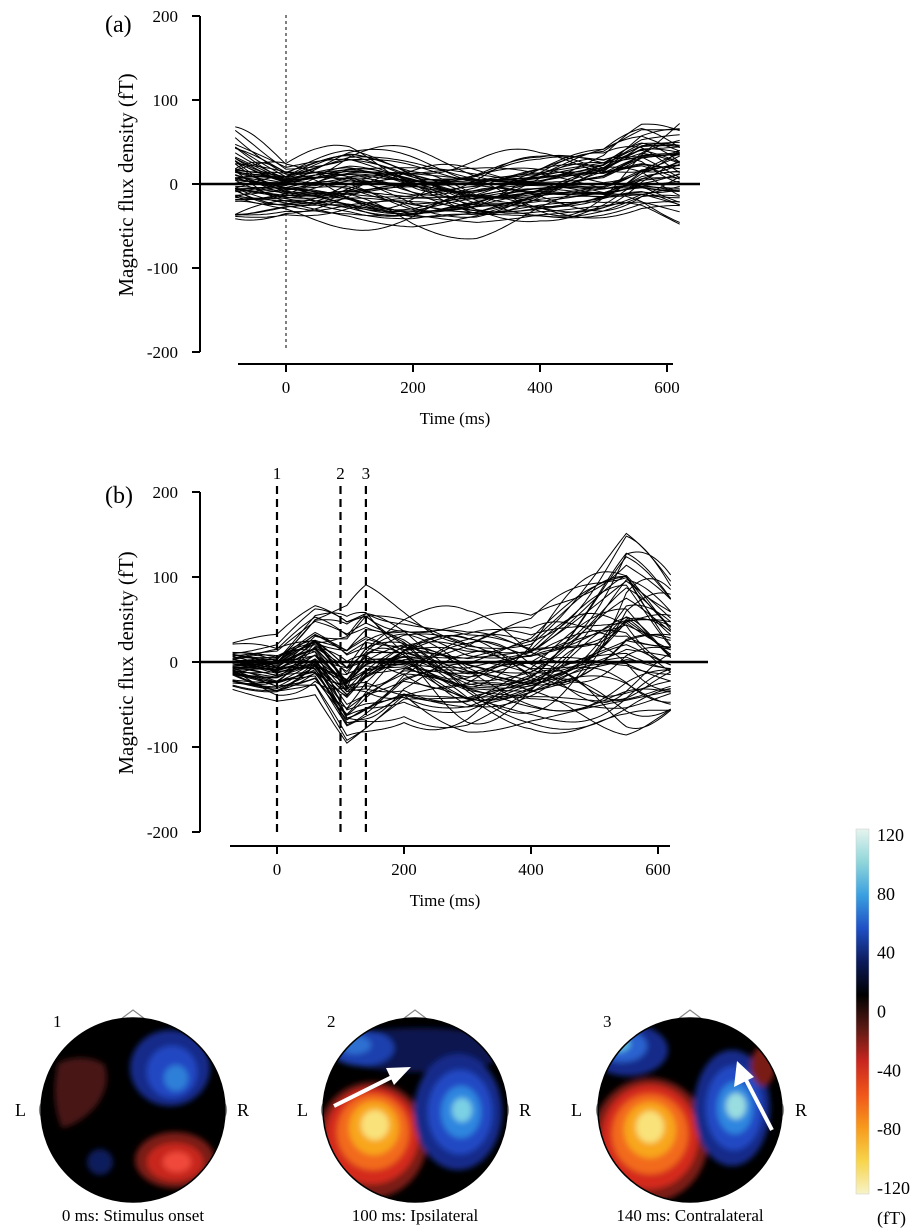 This screenshot has width=917, height=1230. What do you see at coordinates (20, 1110) in the screenshot?
I see `topomap-1-left-label: L` at bounding box center [20, 1110].